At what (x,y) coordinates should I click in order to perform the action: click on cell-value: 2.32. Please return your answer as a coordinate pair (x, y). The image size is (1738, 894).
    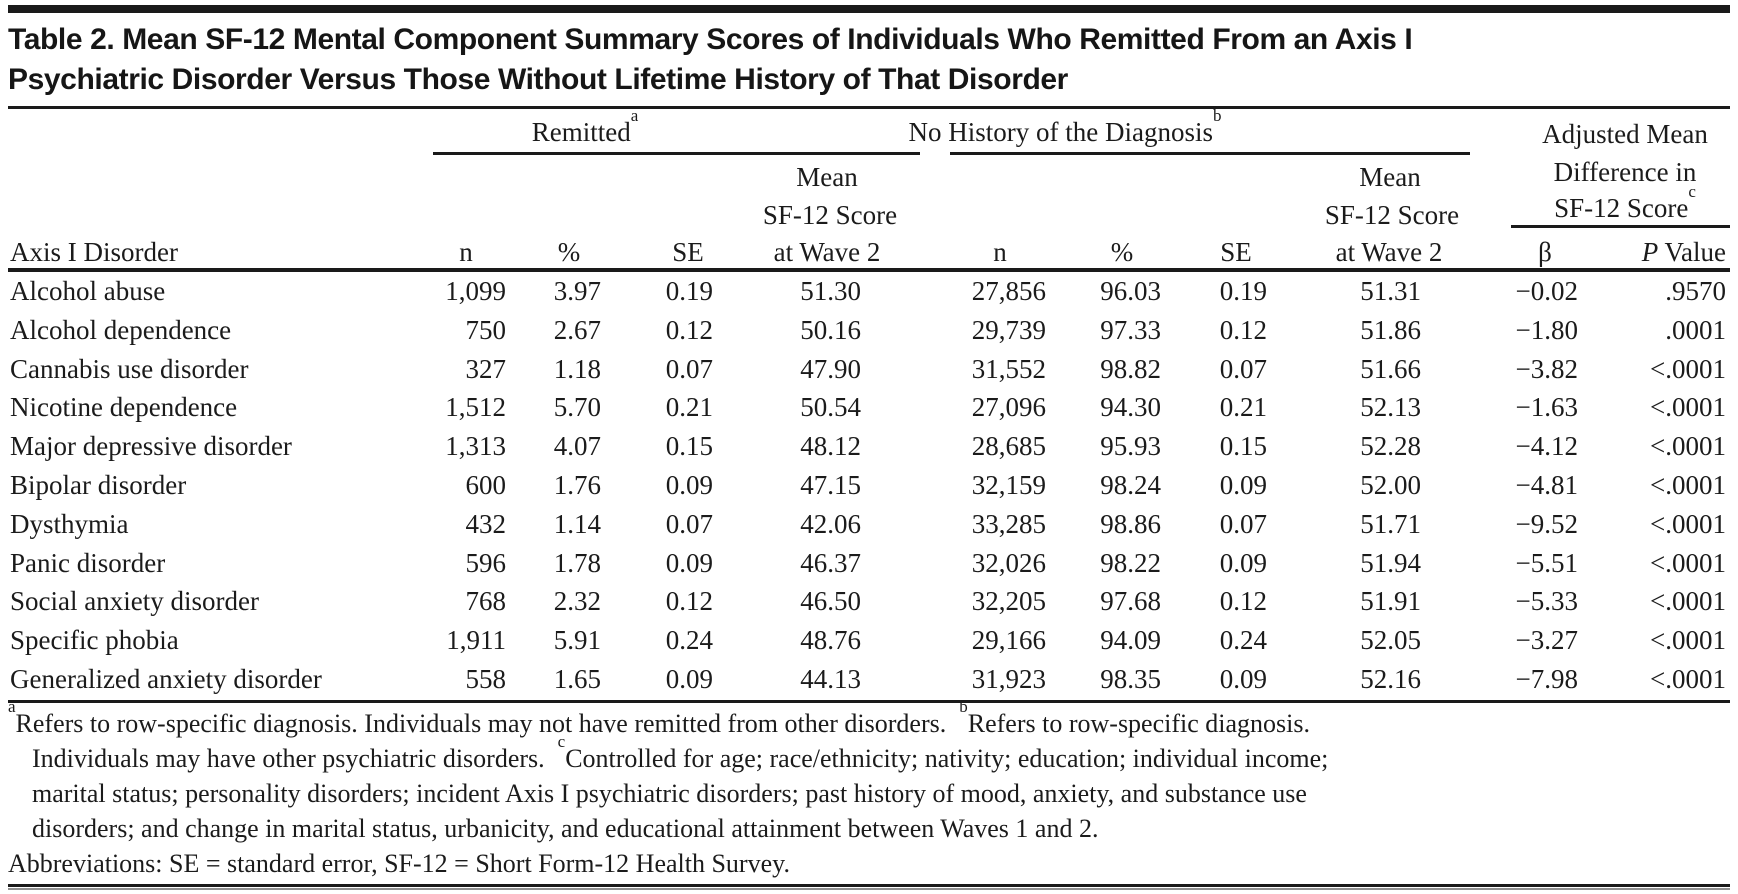
    Looking at the image, I should click on (577, 601).